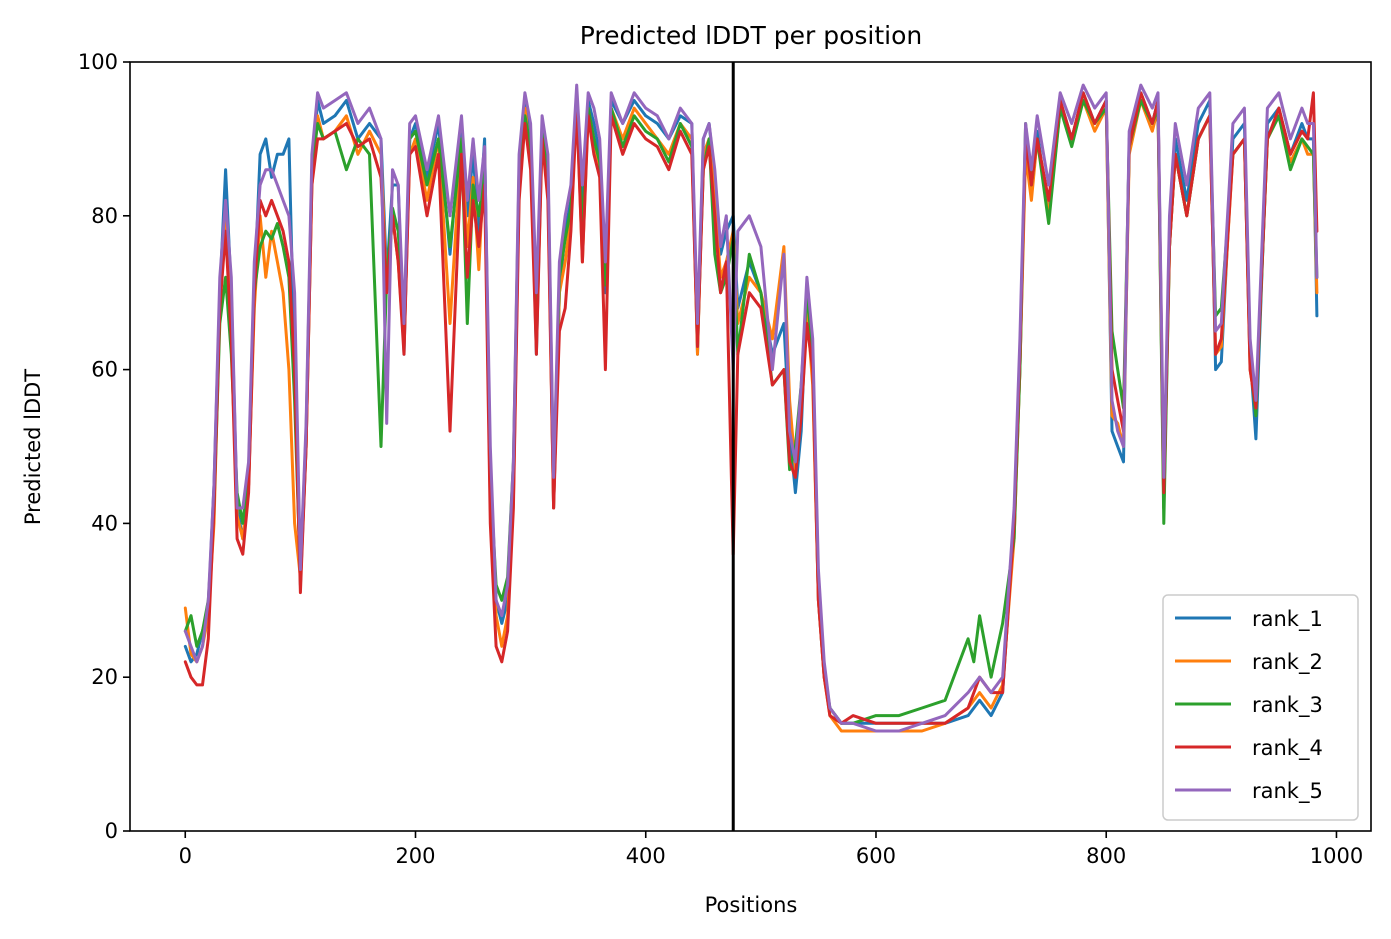 This screenshot has height=939, width=1391. What do you see at coordinates (33, 447) in the screenshot?
I see `y-axis-label: Predicted lDDT` at bounding box center [33, 447].